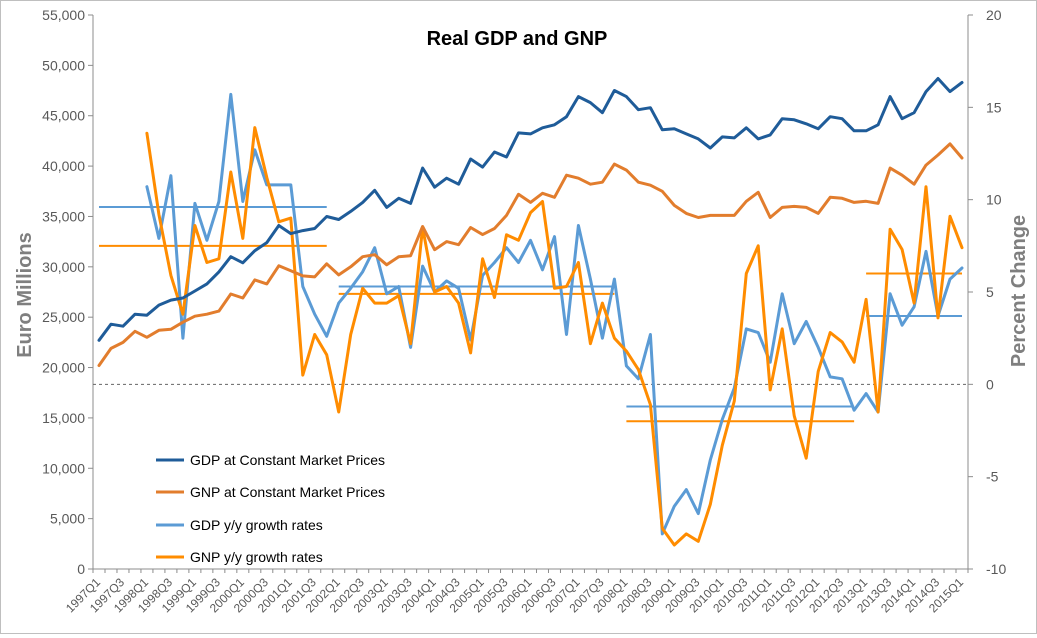 The image size is (1037, 638). What do you see at coordinates (81, 569) in the screenshot?
I see `y-left-tick-label: 0` at bounding box center [81, 569].